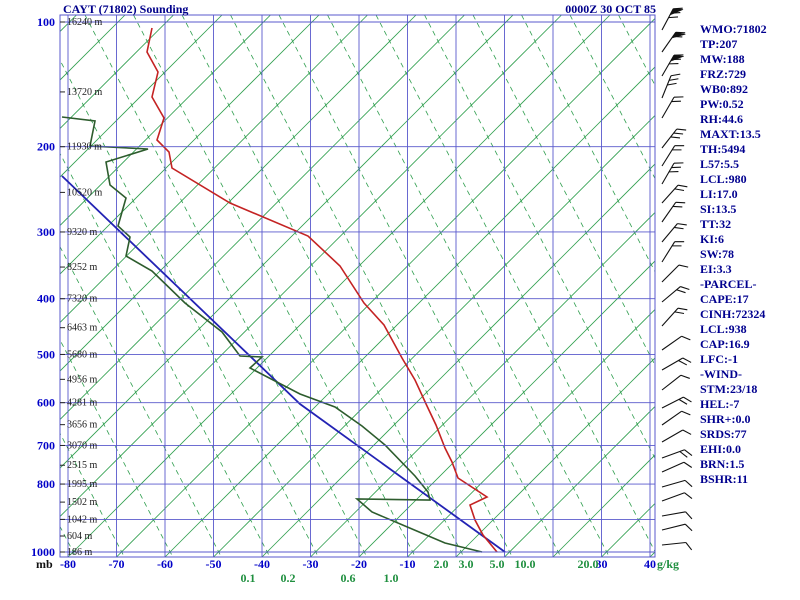 This screenshot has width=800, height=600. Describe the element at coordinates (44, 564) in the screenshot. I see `pressure-unit-label: mb` at that location.